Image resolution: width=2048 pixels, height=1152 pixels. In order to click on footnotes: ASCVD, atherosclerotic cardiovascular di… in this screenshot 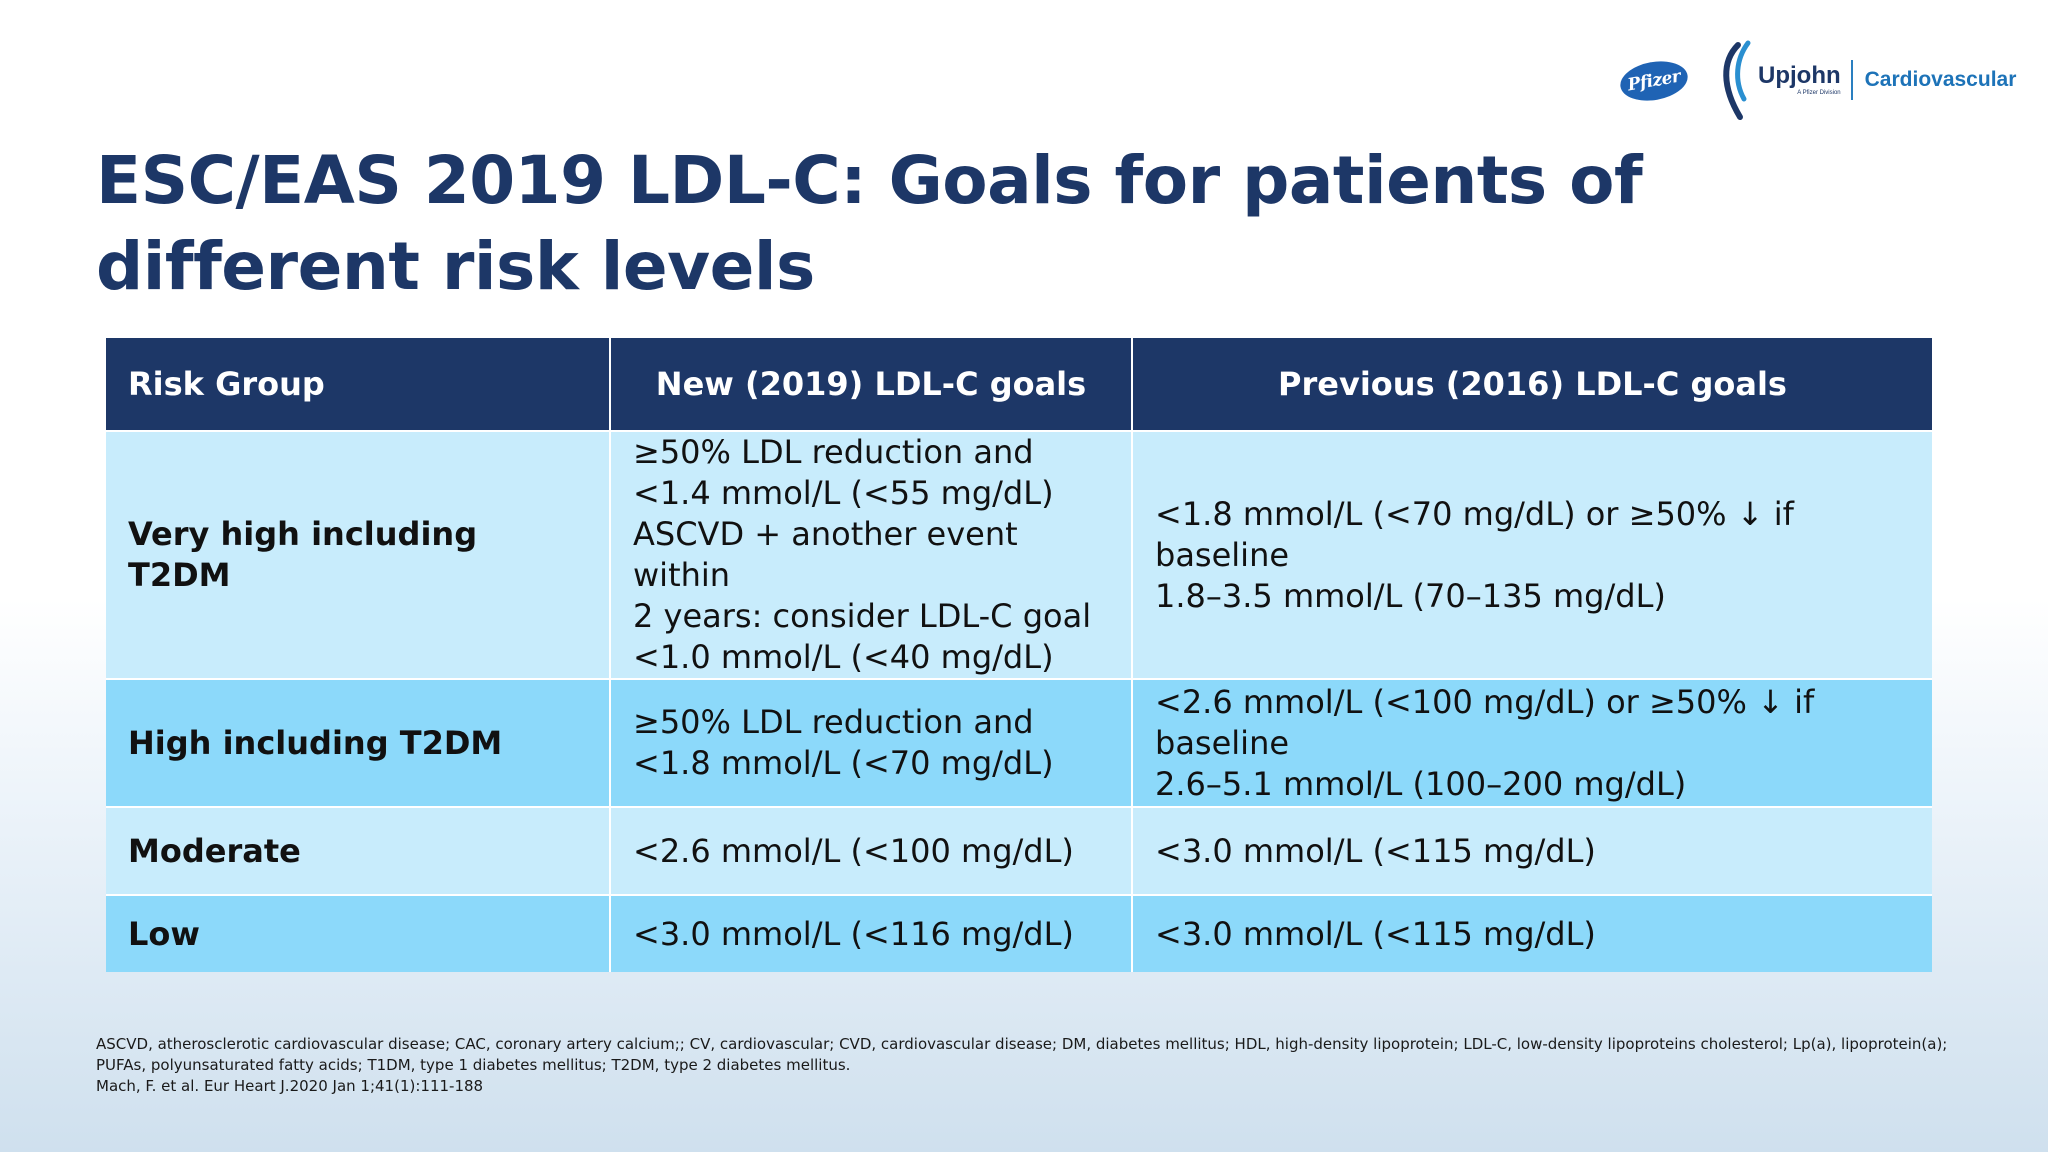, I will do `click(1036, 1065)`.